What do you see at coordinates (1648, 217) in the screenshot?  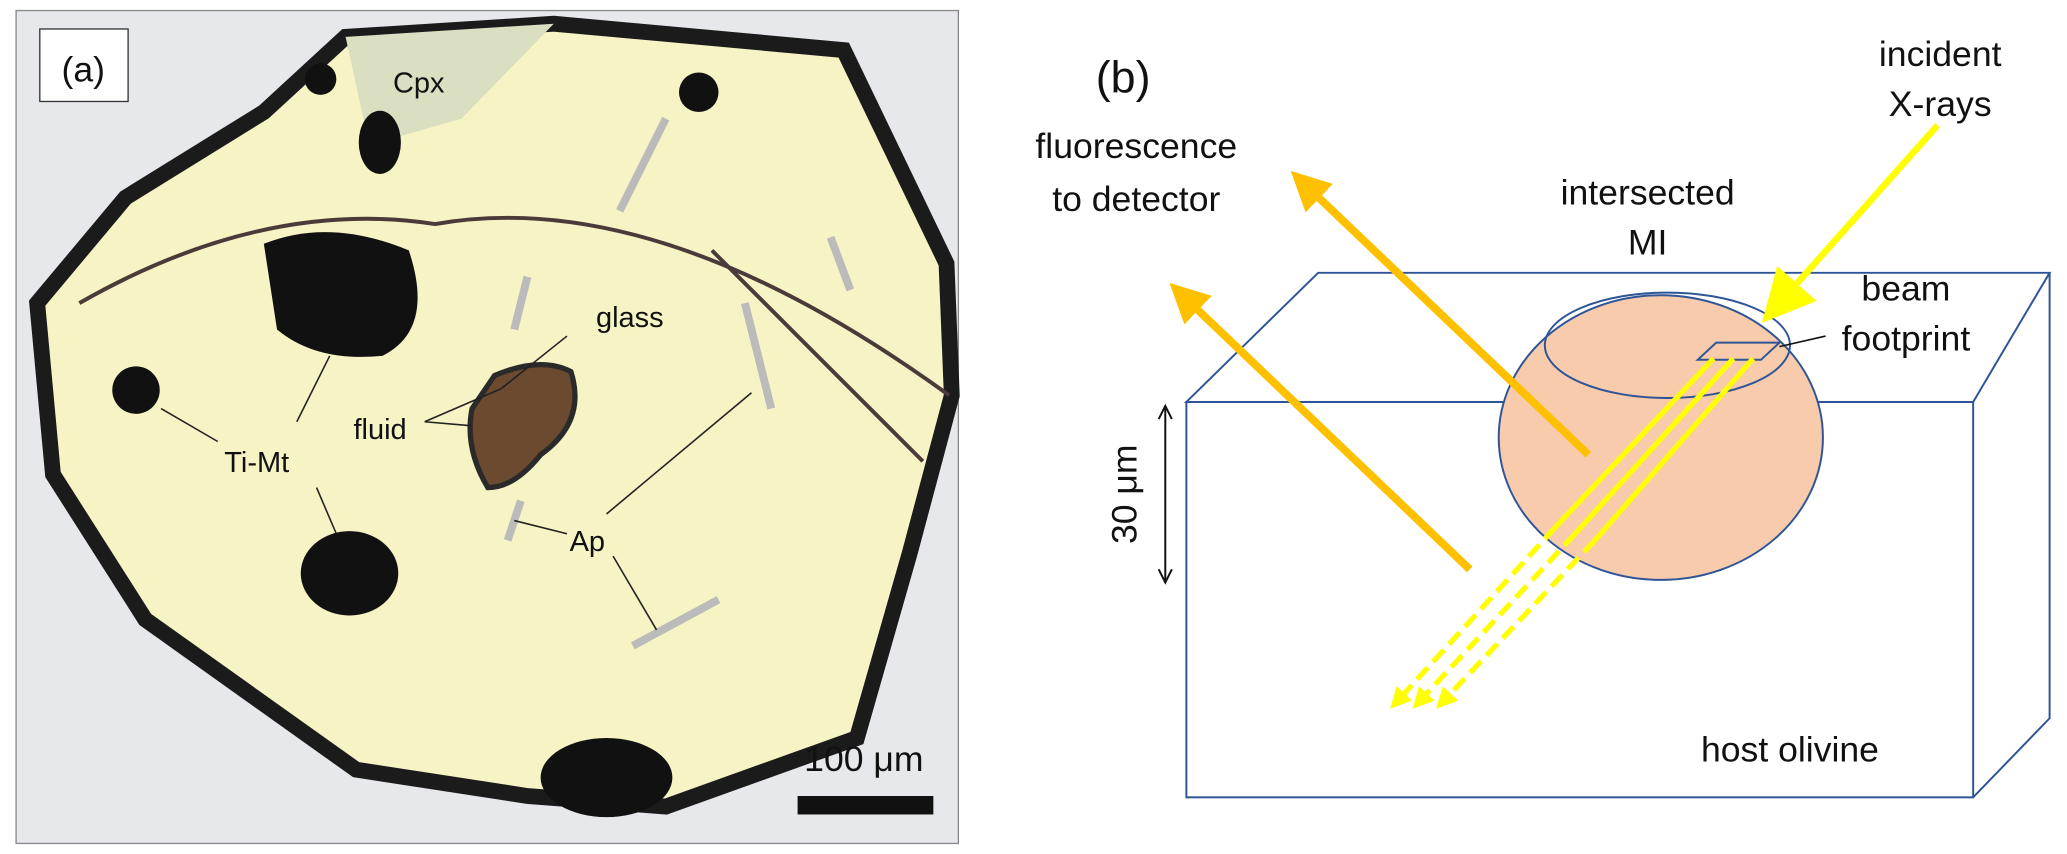 I see `annotation: intersected MI` at bounding box center [1648, 217].